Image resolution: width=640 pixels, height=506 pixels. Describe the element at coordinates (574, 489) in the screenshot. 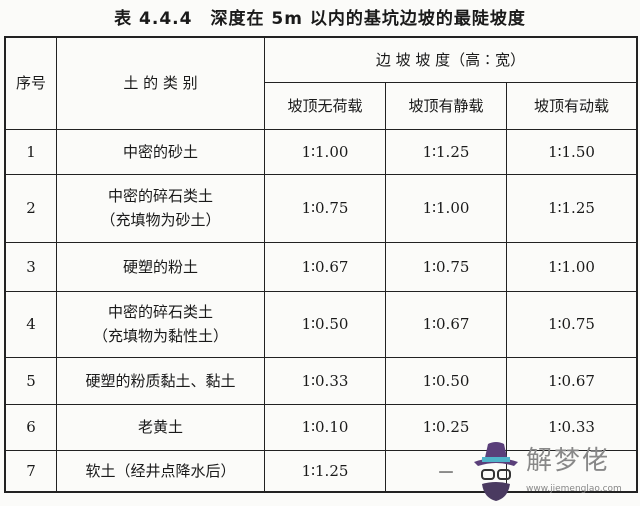

I see `watermark-url: www.jiemenglao.com` at that location.